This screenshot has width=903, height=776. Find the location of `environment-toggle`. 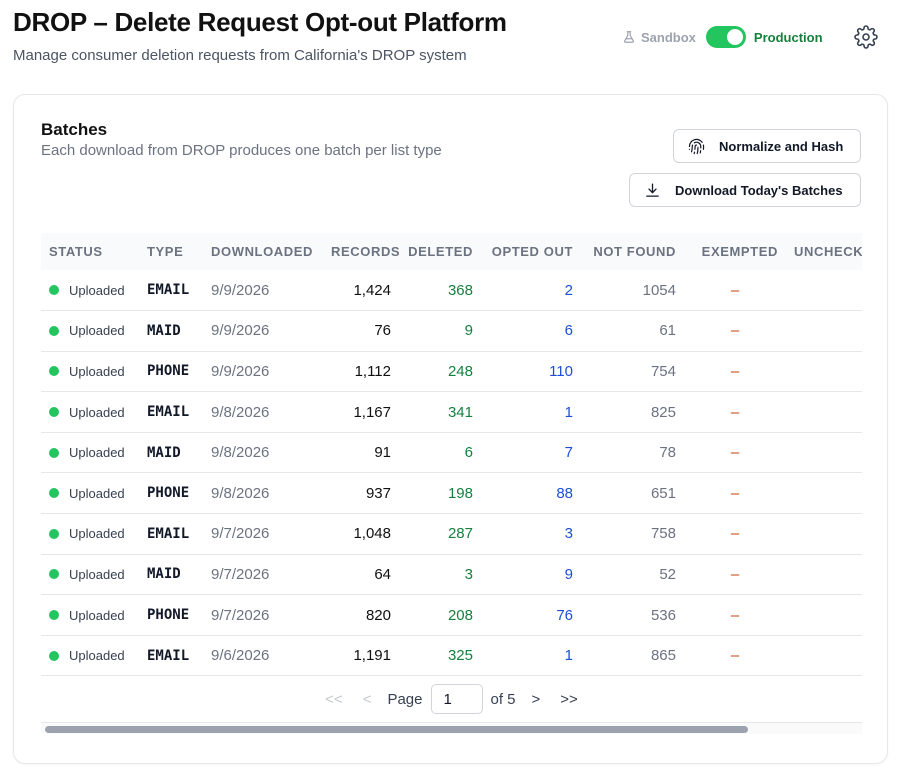

environment-toggle is located at coordinates (725, 37).